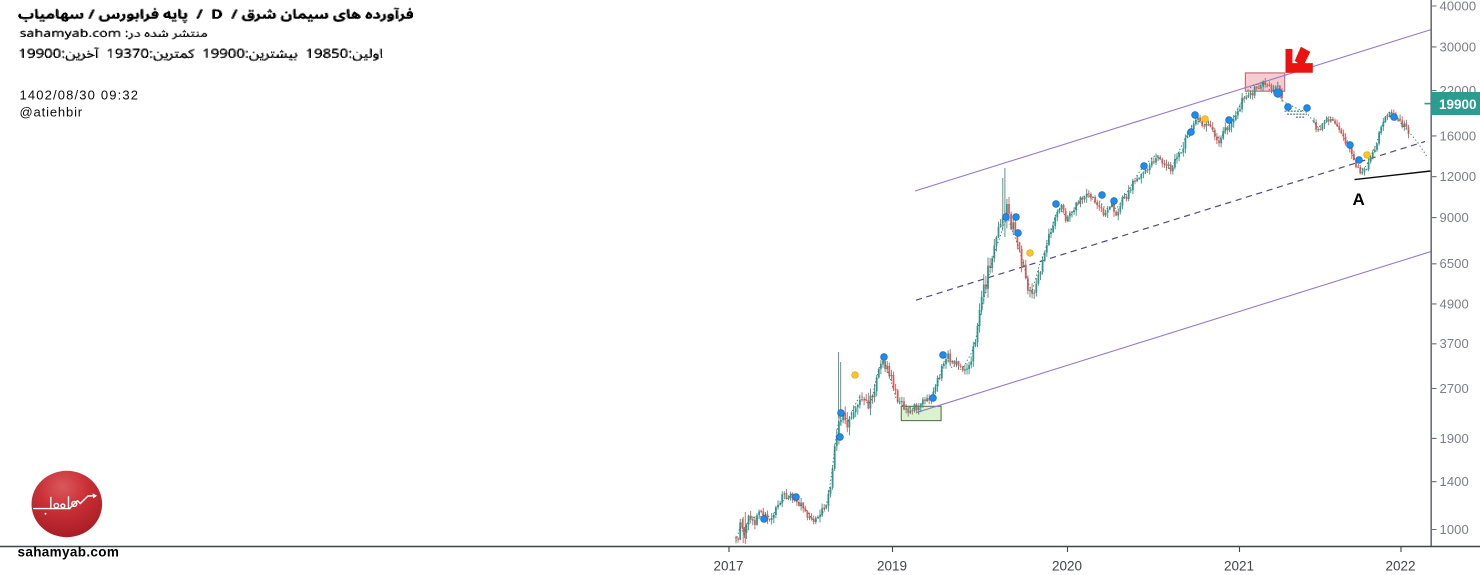 The width and height of the screenshot is (1480, 575). Describe the element at coordinates (1454, 303) in the screenshot. I see `svg-text: 4900` at that location.